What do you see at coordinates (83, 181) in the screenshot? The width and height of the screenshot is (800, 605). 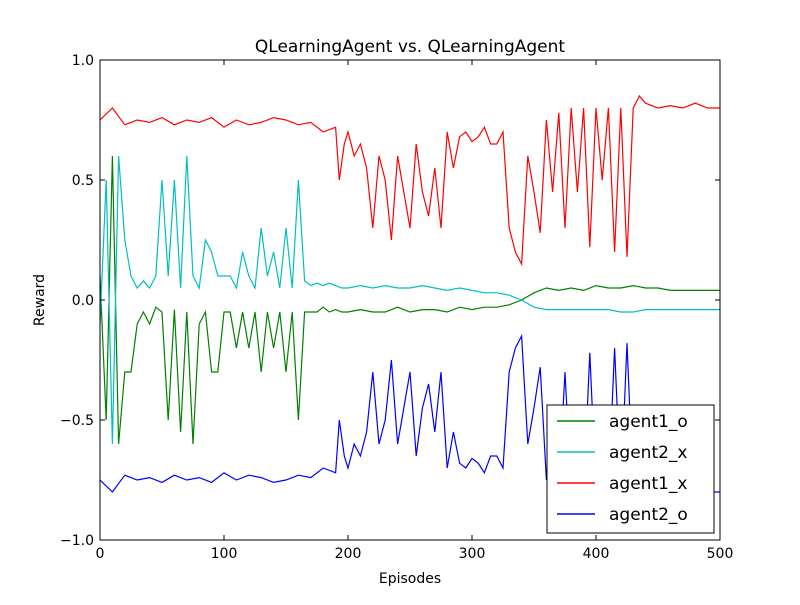 I see `y-tick-label: 0.5` at bounding box center [83, 181].